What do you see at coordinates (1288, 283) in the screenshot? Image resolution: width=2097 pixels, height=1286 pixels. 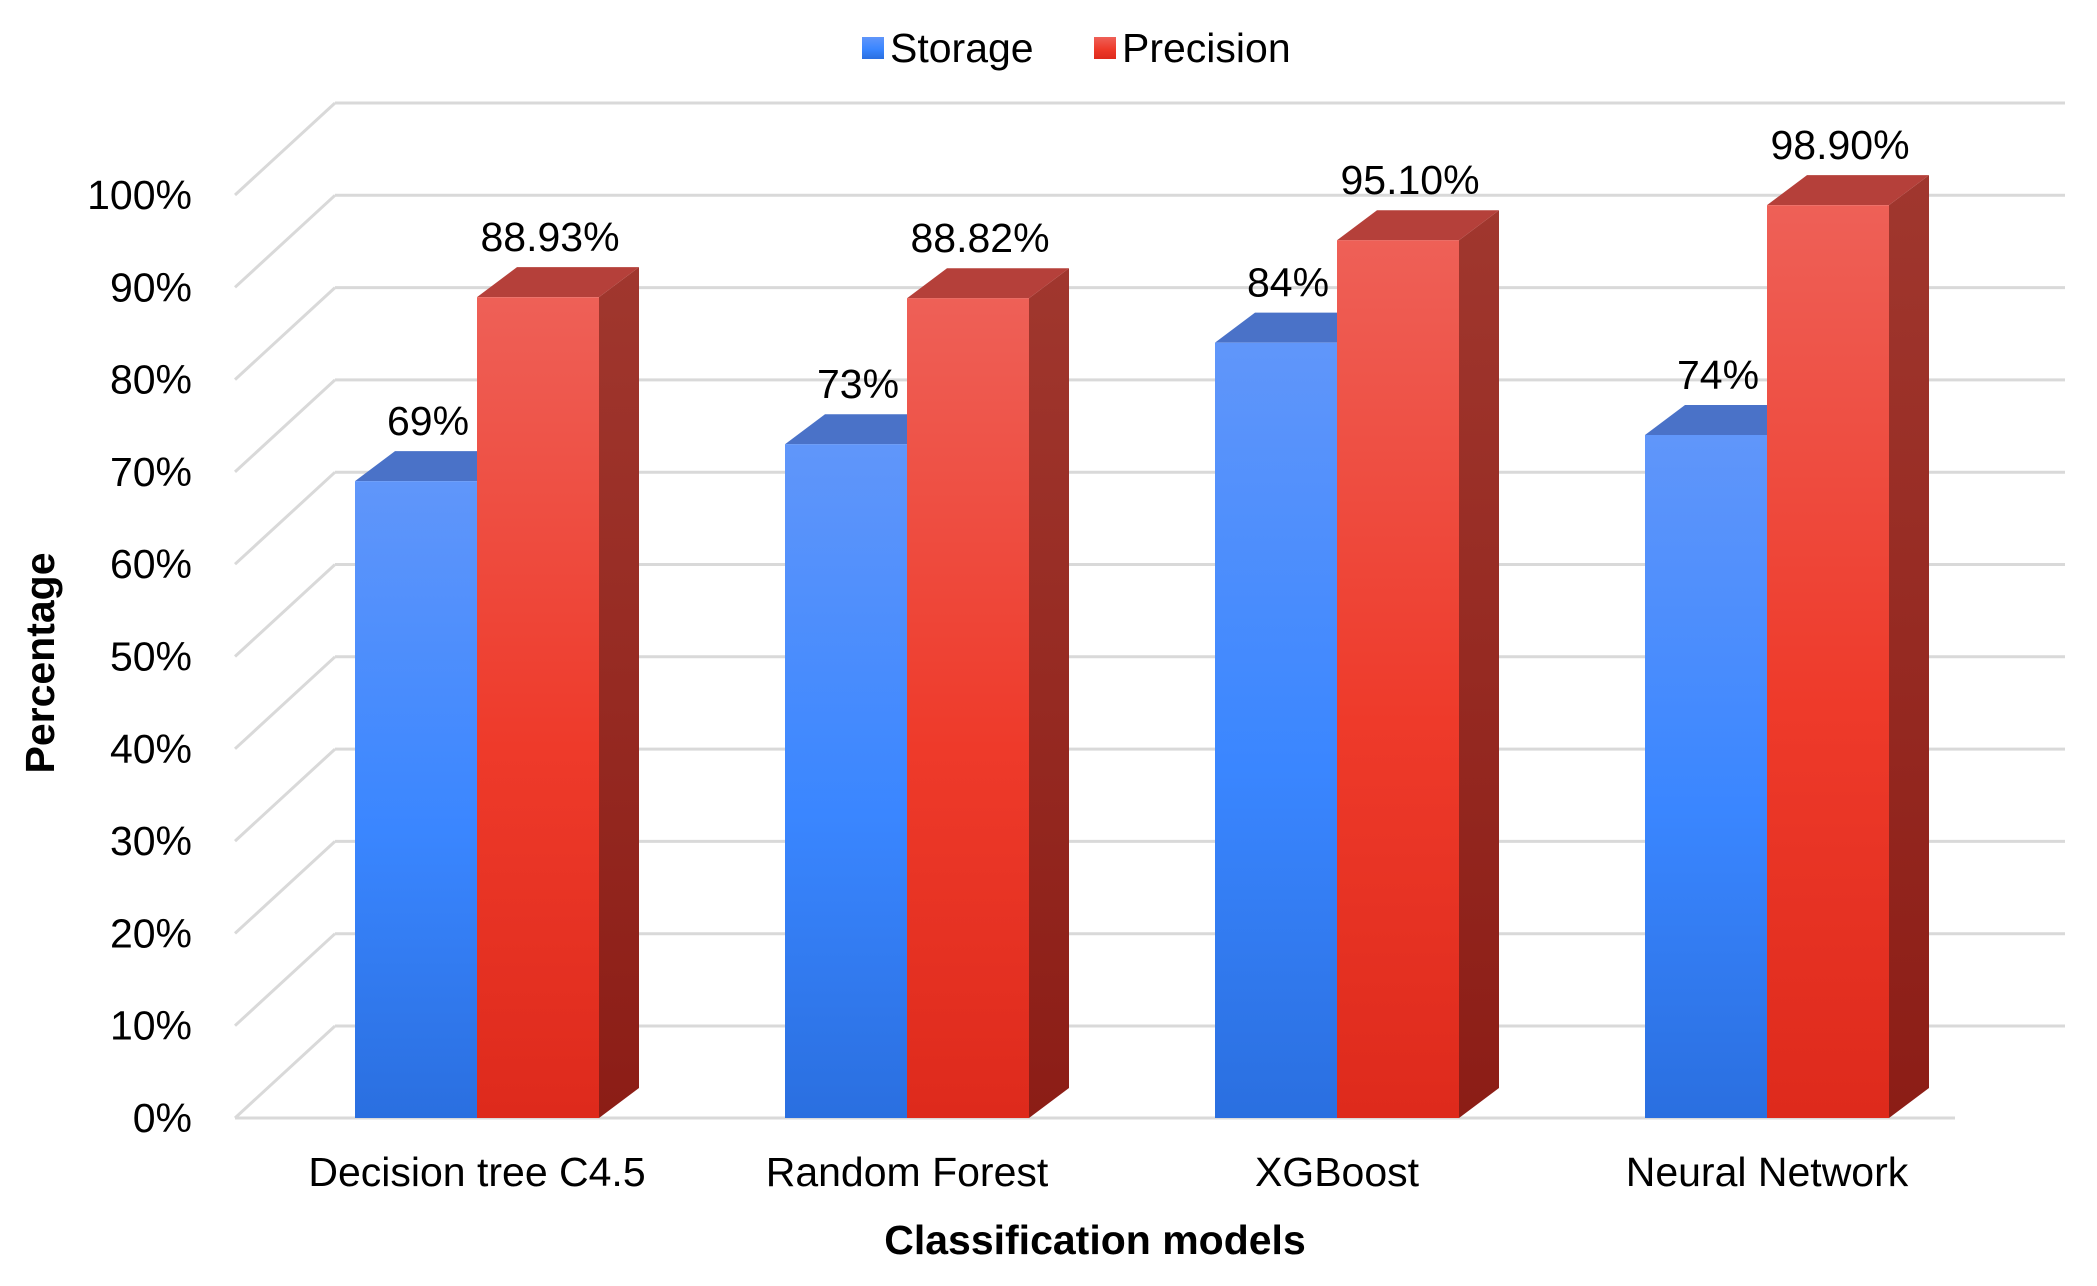 I see `data-label: 84%` at bounding box center [1288, 283].